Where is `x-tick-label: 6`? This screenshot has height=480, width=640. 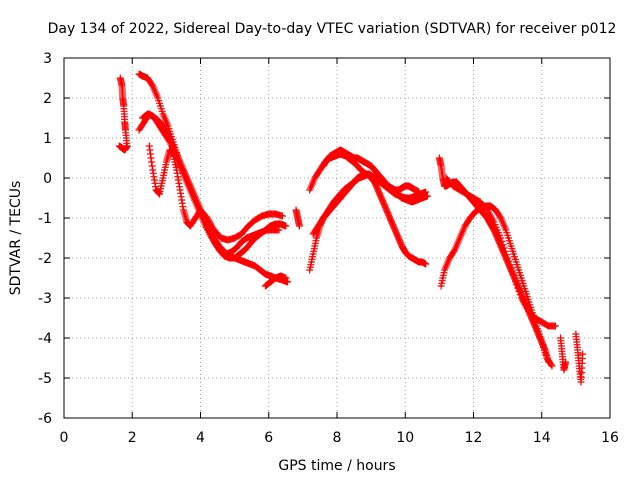
x-tick-label: 6 is located at coordinates (268, 438).